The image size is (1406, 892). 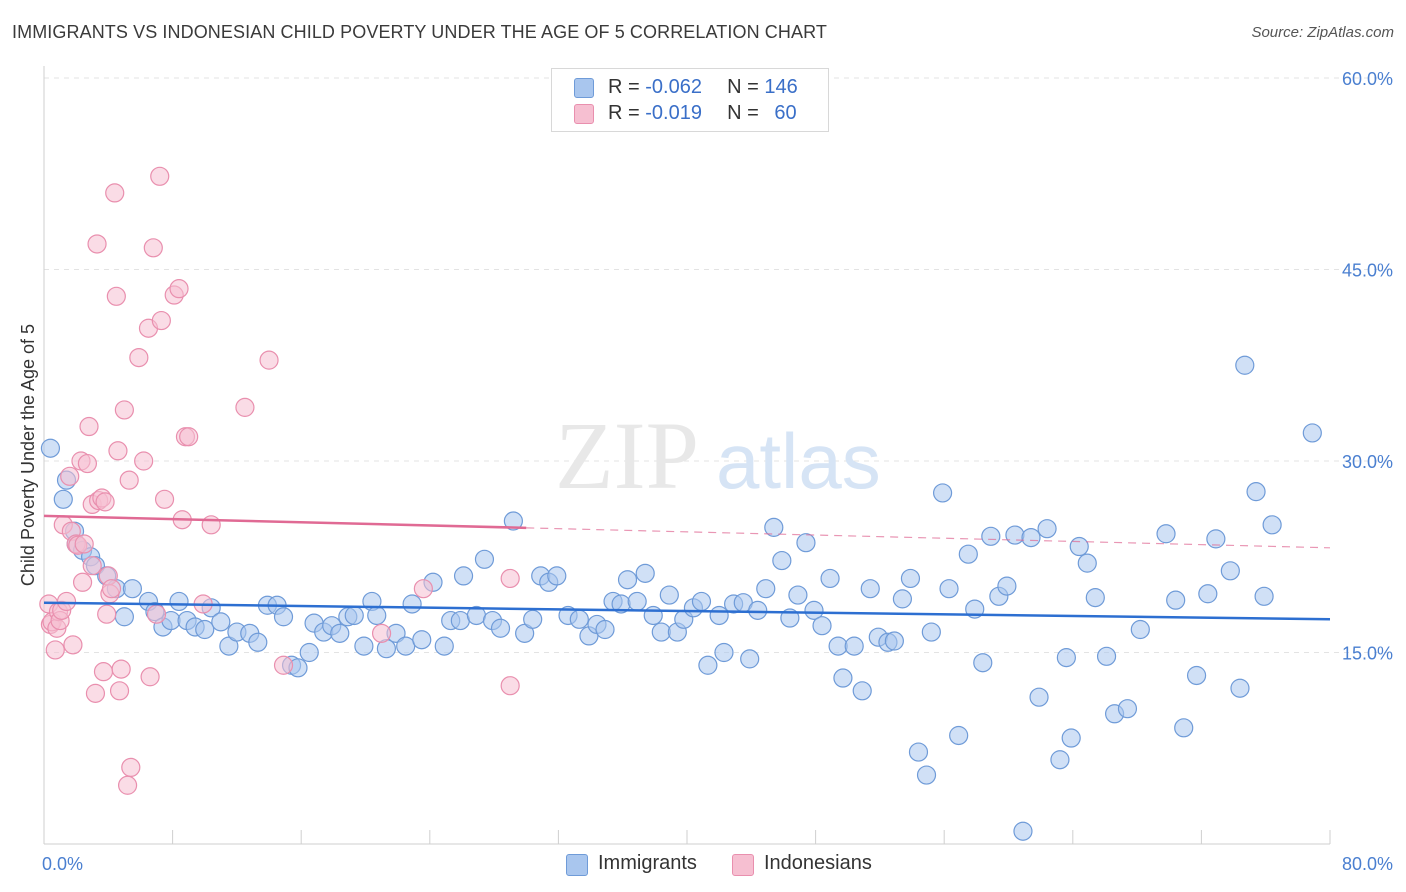 I want to click on series-swatch-indonesians, so click(x=743, y=865).